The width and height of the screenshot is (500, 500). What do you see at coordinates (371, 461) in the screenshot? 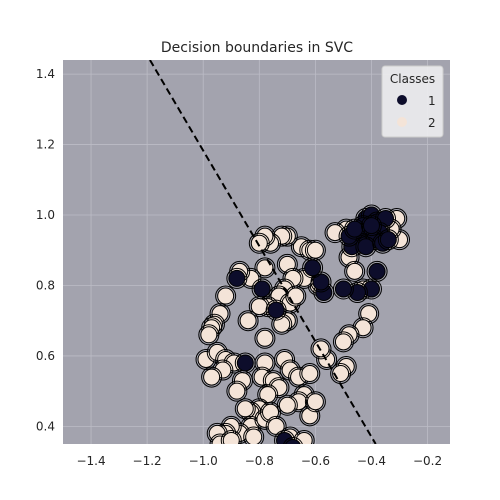
I see `x-tick-label: −0.4` at bounding box center [371, 461].